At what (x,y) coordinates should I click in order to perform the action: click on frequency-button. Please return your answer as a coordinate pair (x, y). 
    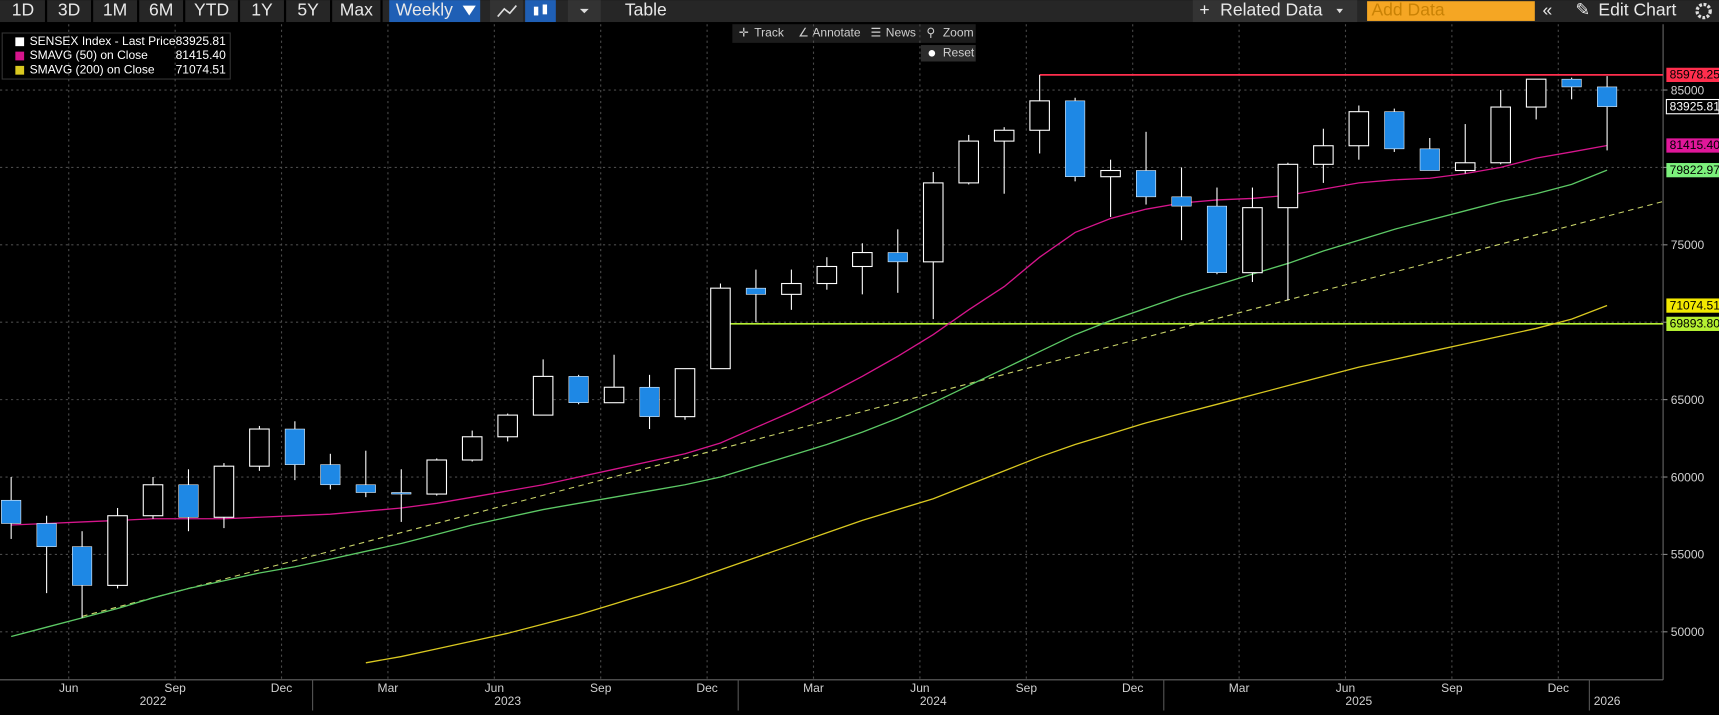
    Looking at the image, I should click on (435, 11).